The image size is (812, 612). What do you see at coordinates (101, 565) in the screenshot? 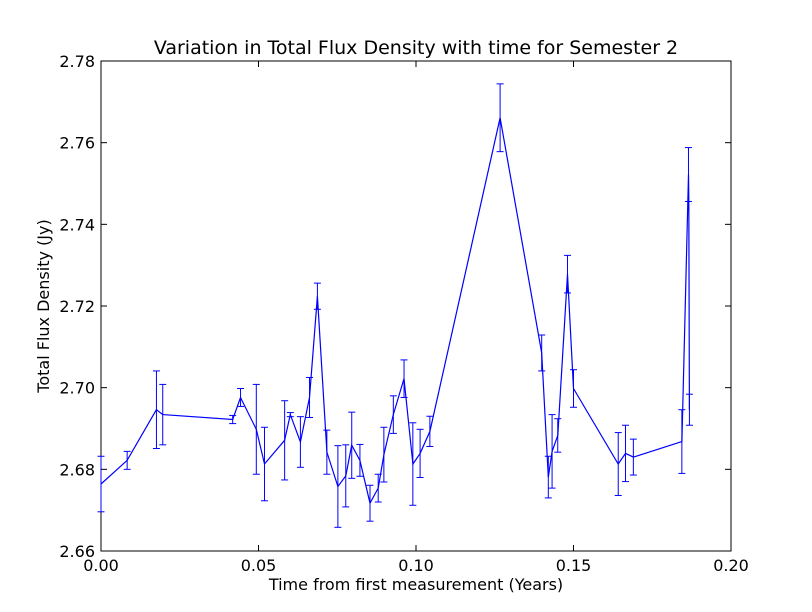
I see `x-tick-label: 0.00` at bounding box center [101, 565].